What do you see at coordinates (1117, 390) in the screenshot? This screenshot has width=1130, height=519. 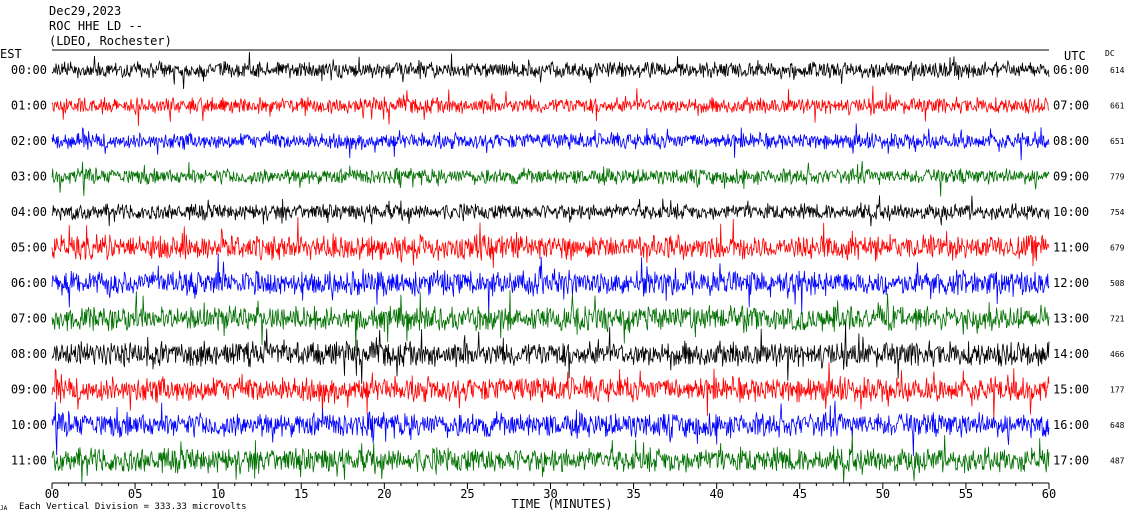 I see `dc-value: 177` at bounding box center [1117, 390].